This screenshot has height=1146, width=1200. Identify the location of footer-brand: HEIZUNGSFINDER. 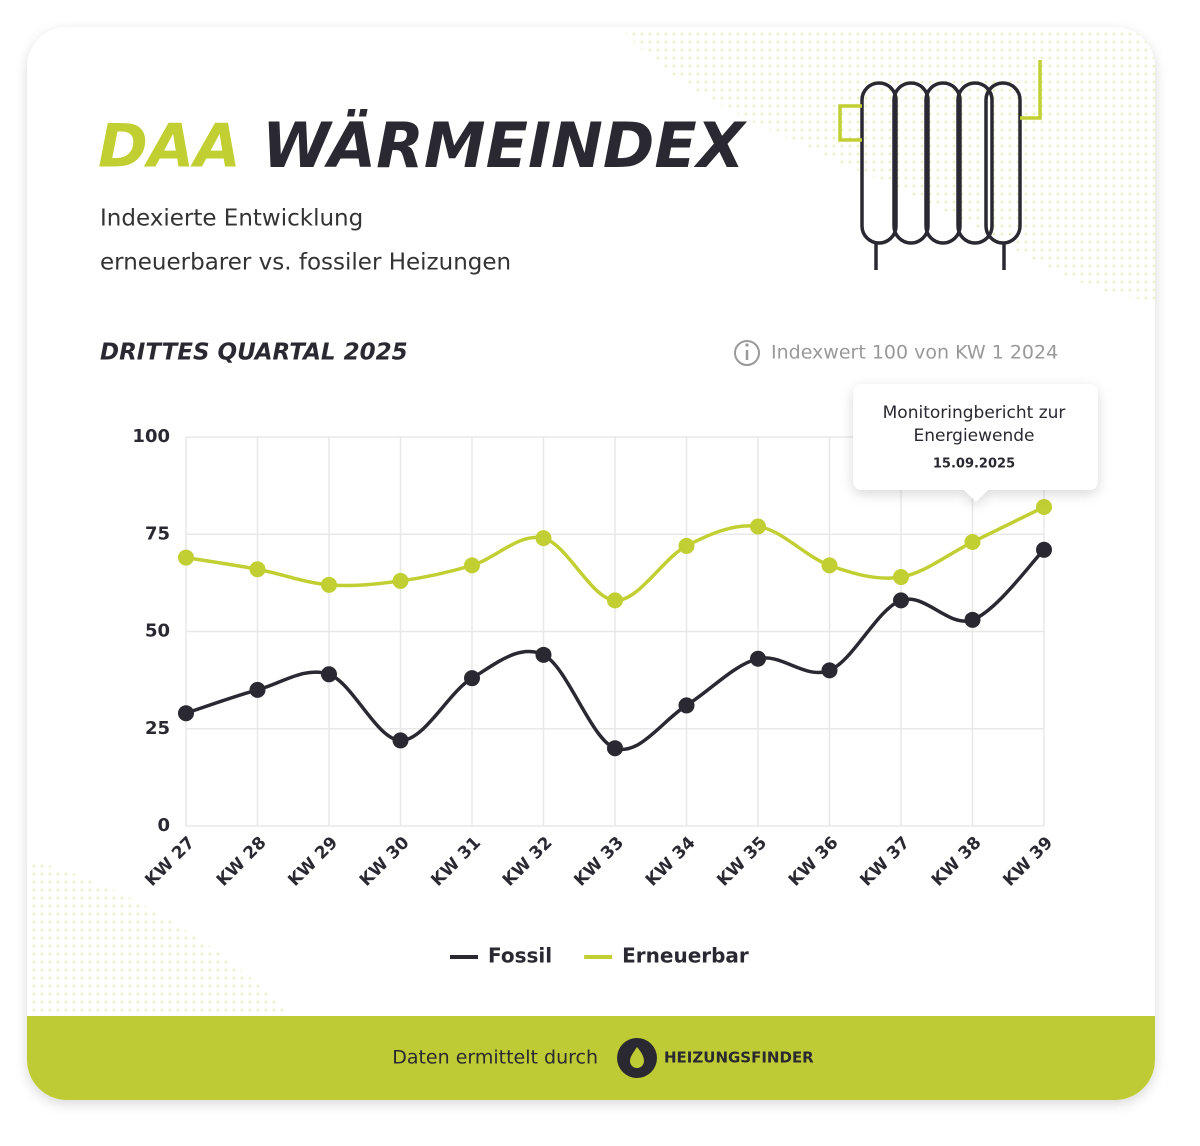
(739, 1058).